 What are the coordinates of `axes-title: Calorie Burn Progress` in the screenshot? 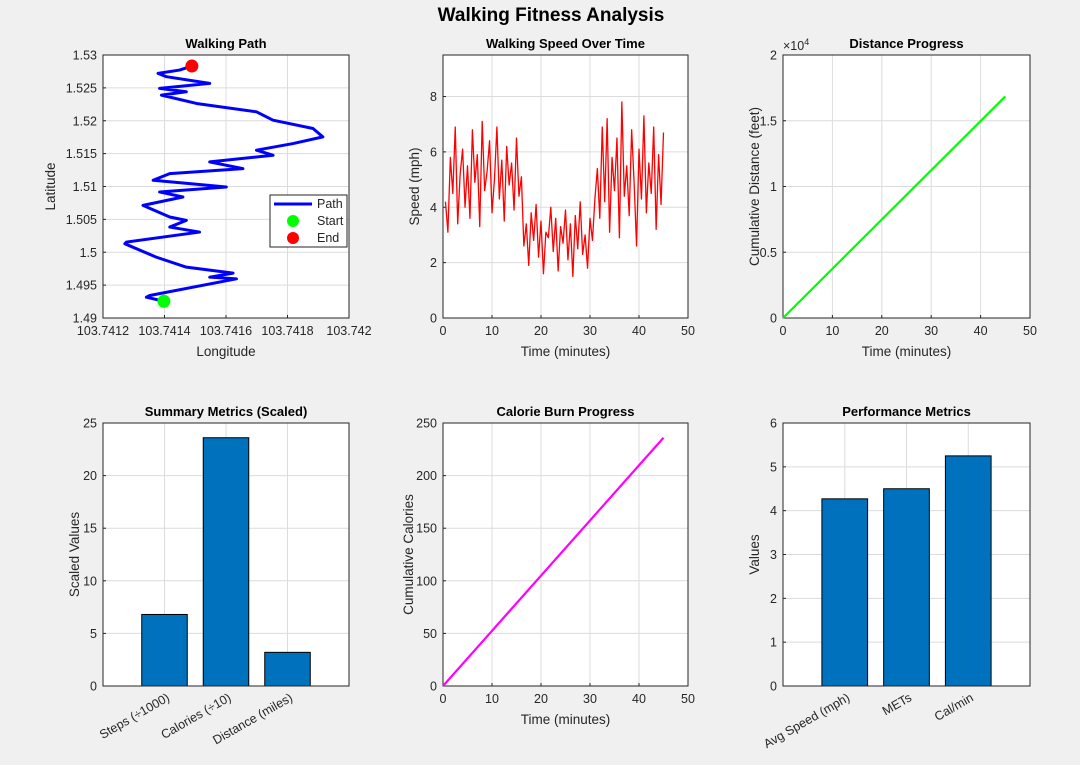 It's located at (566, 411).